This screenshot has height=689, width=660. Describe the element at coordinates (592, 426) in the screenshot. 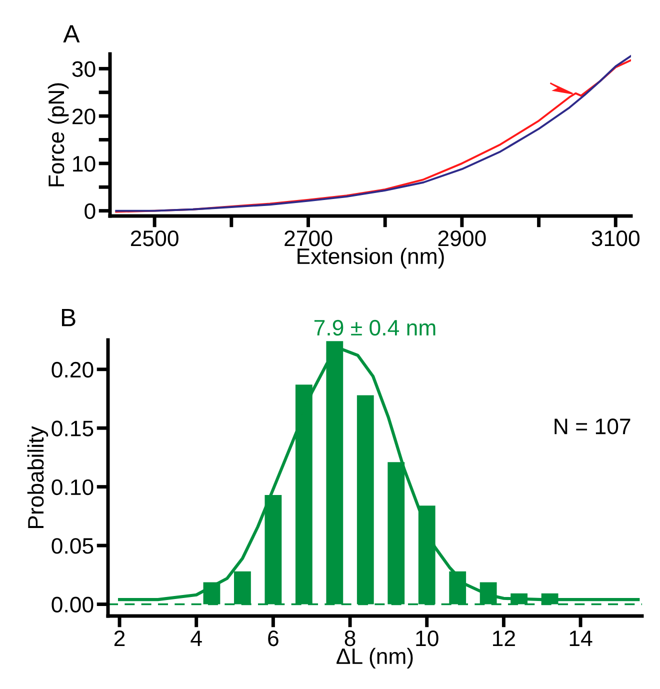

I see `annotation: N = 107` at that location.